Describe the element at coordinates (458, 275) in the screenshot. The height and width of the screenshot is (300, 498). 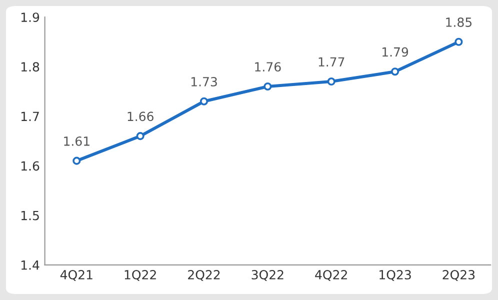
I see `x-tick-label: 2Q23` at that location.